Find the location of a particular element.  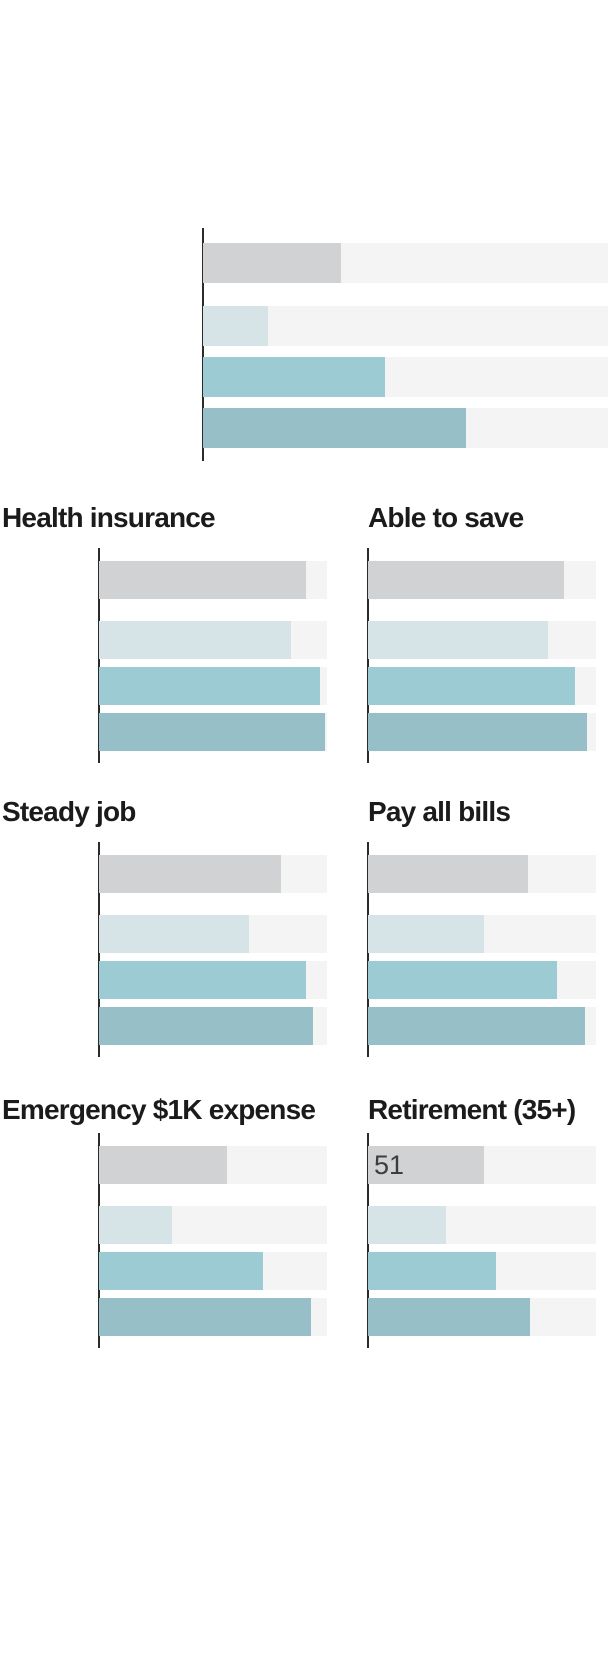

panel-title: Retirement (35+) is located at coordinates (472, 1109).